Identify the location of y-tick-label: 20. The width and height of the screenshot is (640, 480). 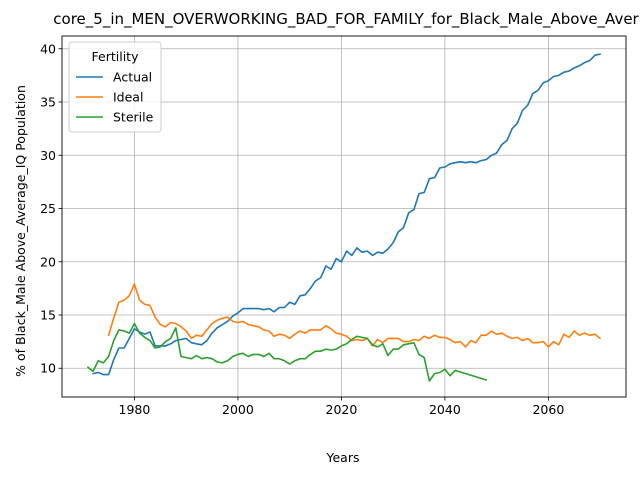
(48, 261).